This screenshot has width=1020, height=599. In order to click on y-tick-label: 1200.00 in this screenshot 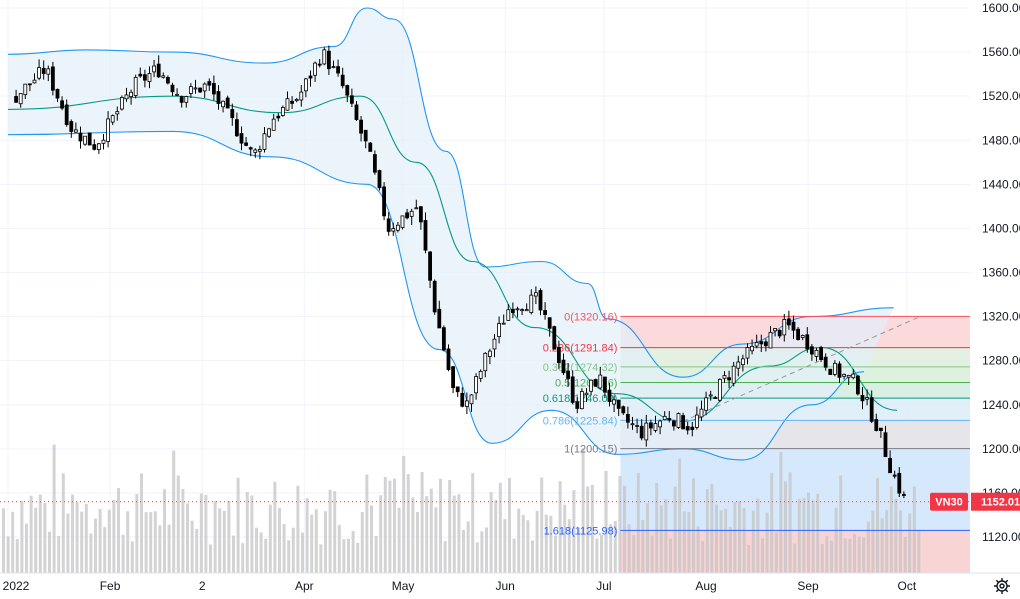, I will do `click(1001, 449)`.